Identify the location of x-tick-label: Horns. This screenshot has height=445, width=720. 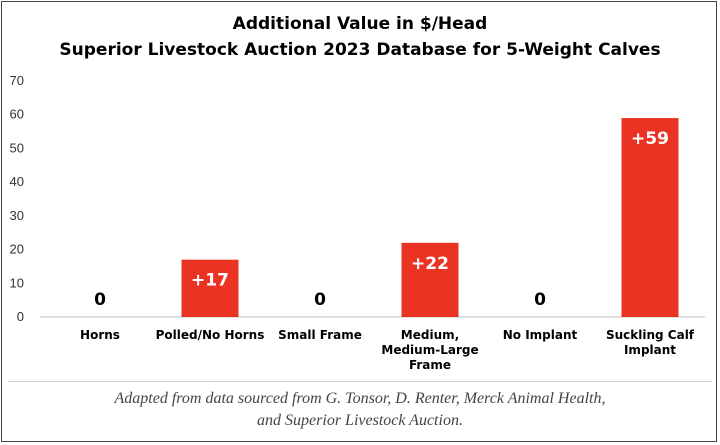
(100, 335).